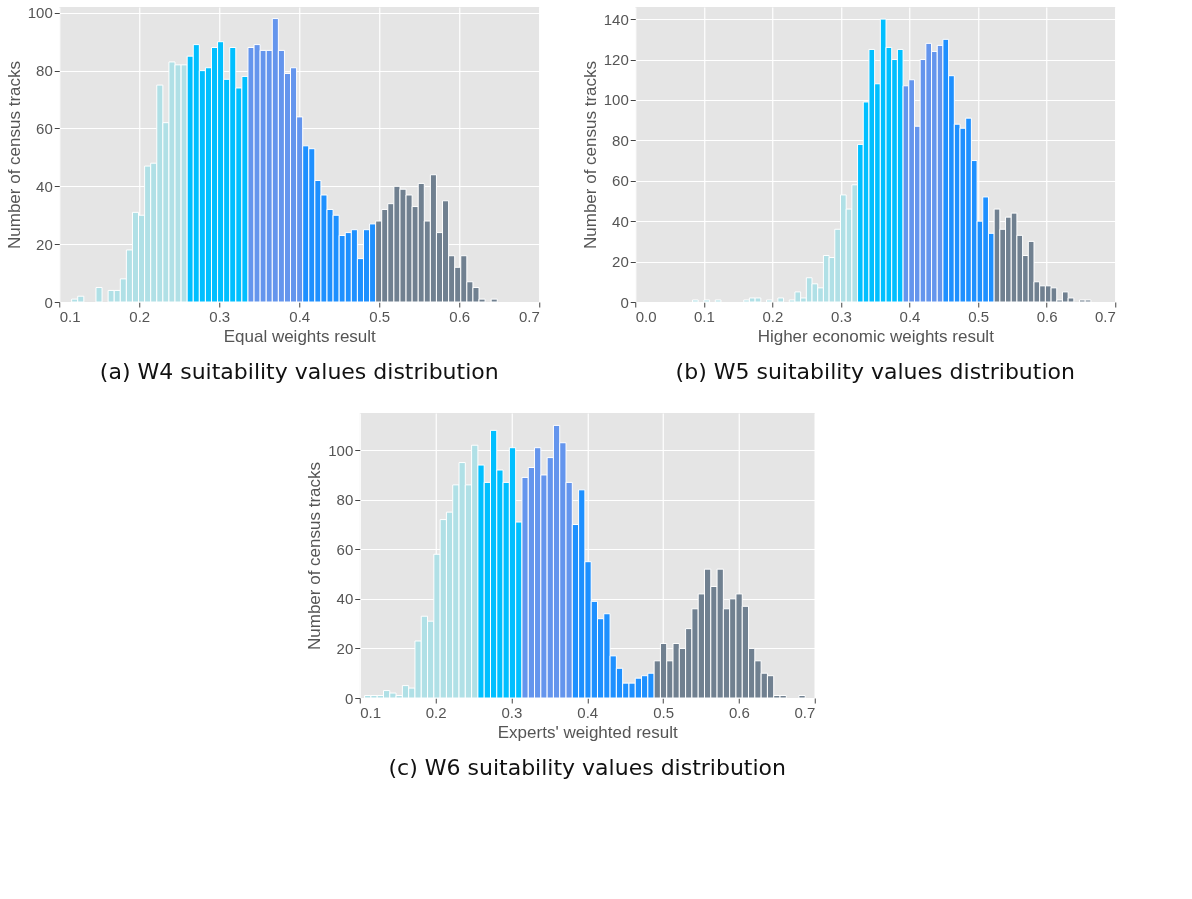 This screenshot has width=1192, height=899. What do you see at coordinates (876, 336) in the screenshot?
I see `x-axis-title: Higher economic weights result` at bounding box center [876, 336].